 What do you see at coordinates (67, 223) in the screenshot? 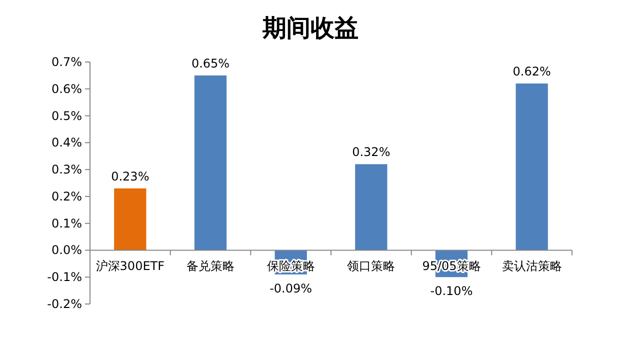
I see `y-tick-label: 0.1%` at bounding box center [67, 223].